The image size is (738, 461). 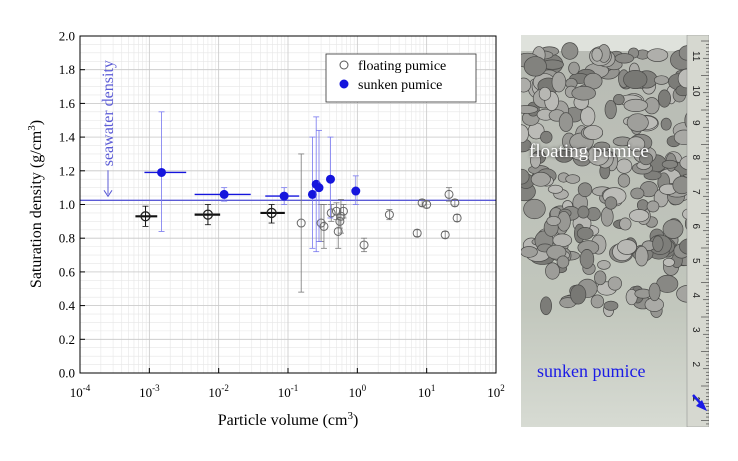 I want to click on x-tick-label: 10⁰, so click(x=358, y=391).